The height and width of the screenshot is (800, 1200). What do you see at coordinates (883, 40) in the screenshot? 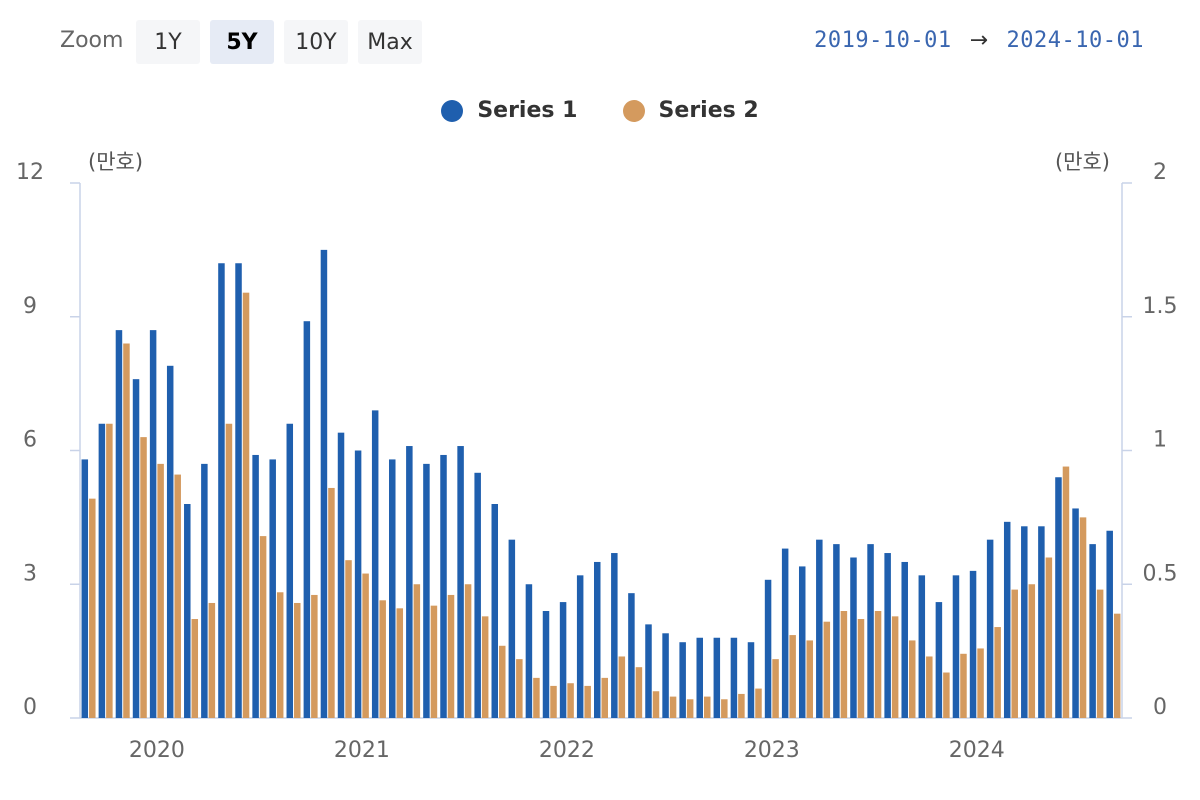
I see `range-start-date: 2019-10-01` at bounding box center [883, 40].